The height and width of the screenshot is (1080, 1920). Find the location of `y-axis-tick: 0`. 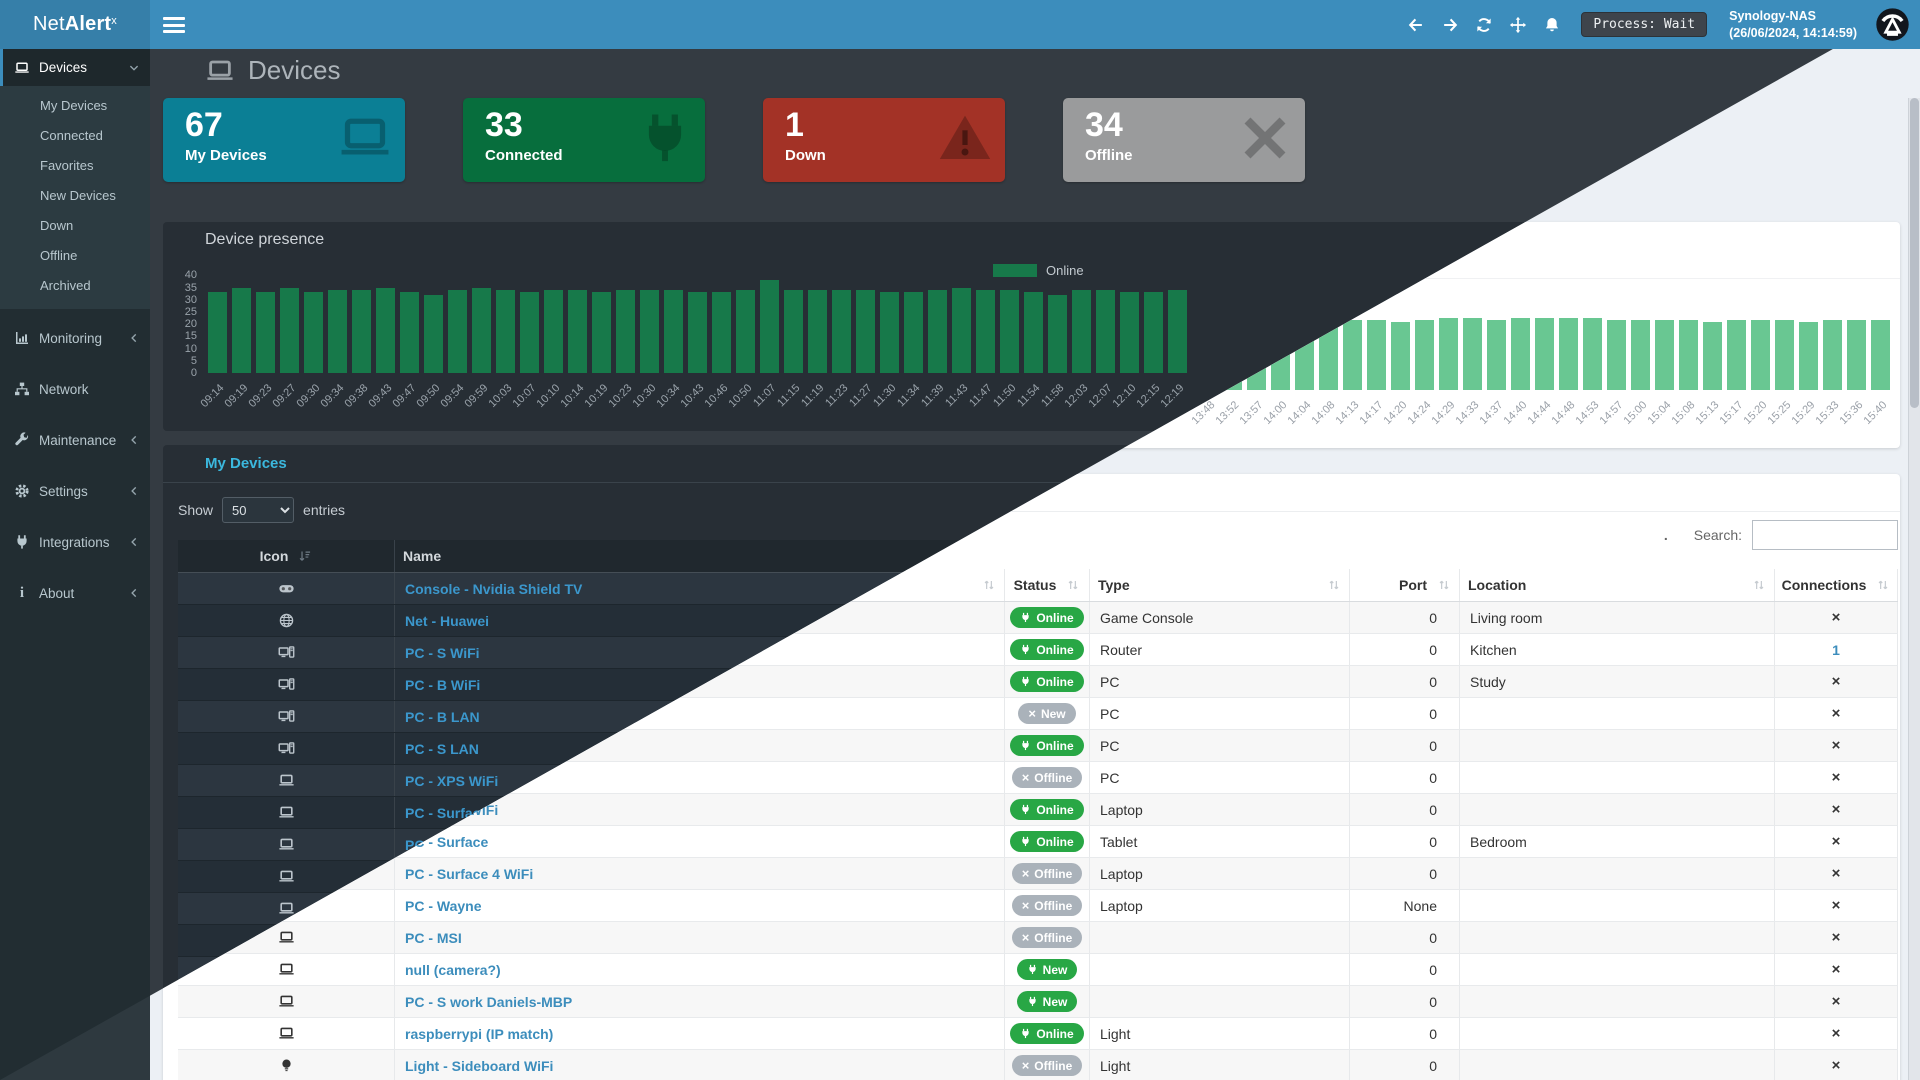

y-axis-tick: 0 is located at coordinates (193, 373).